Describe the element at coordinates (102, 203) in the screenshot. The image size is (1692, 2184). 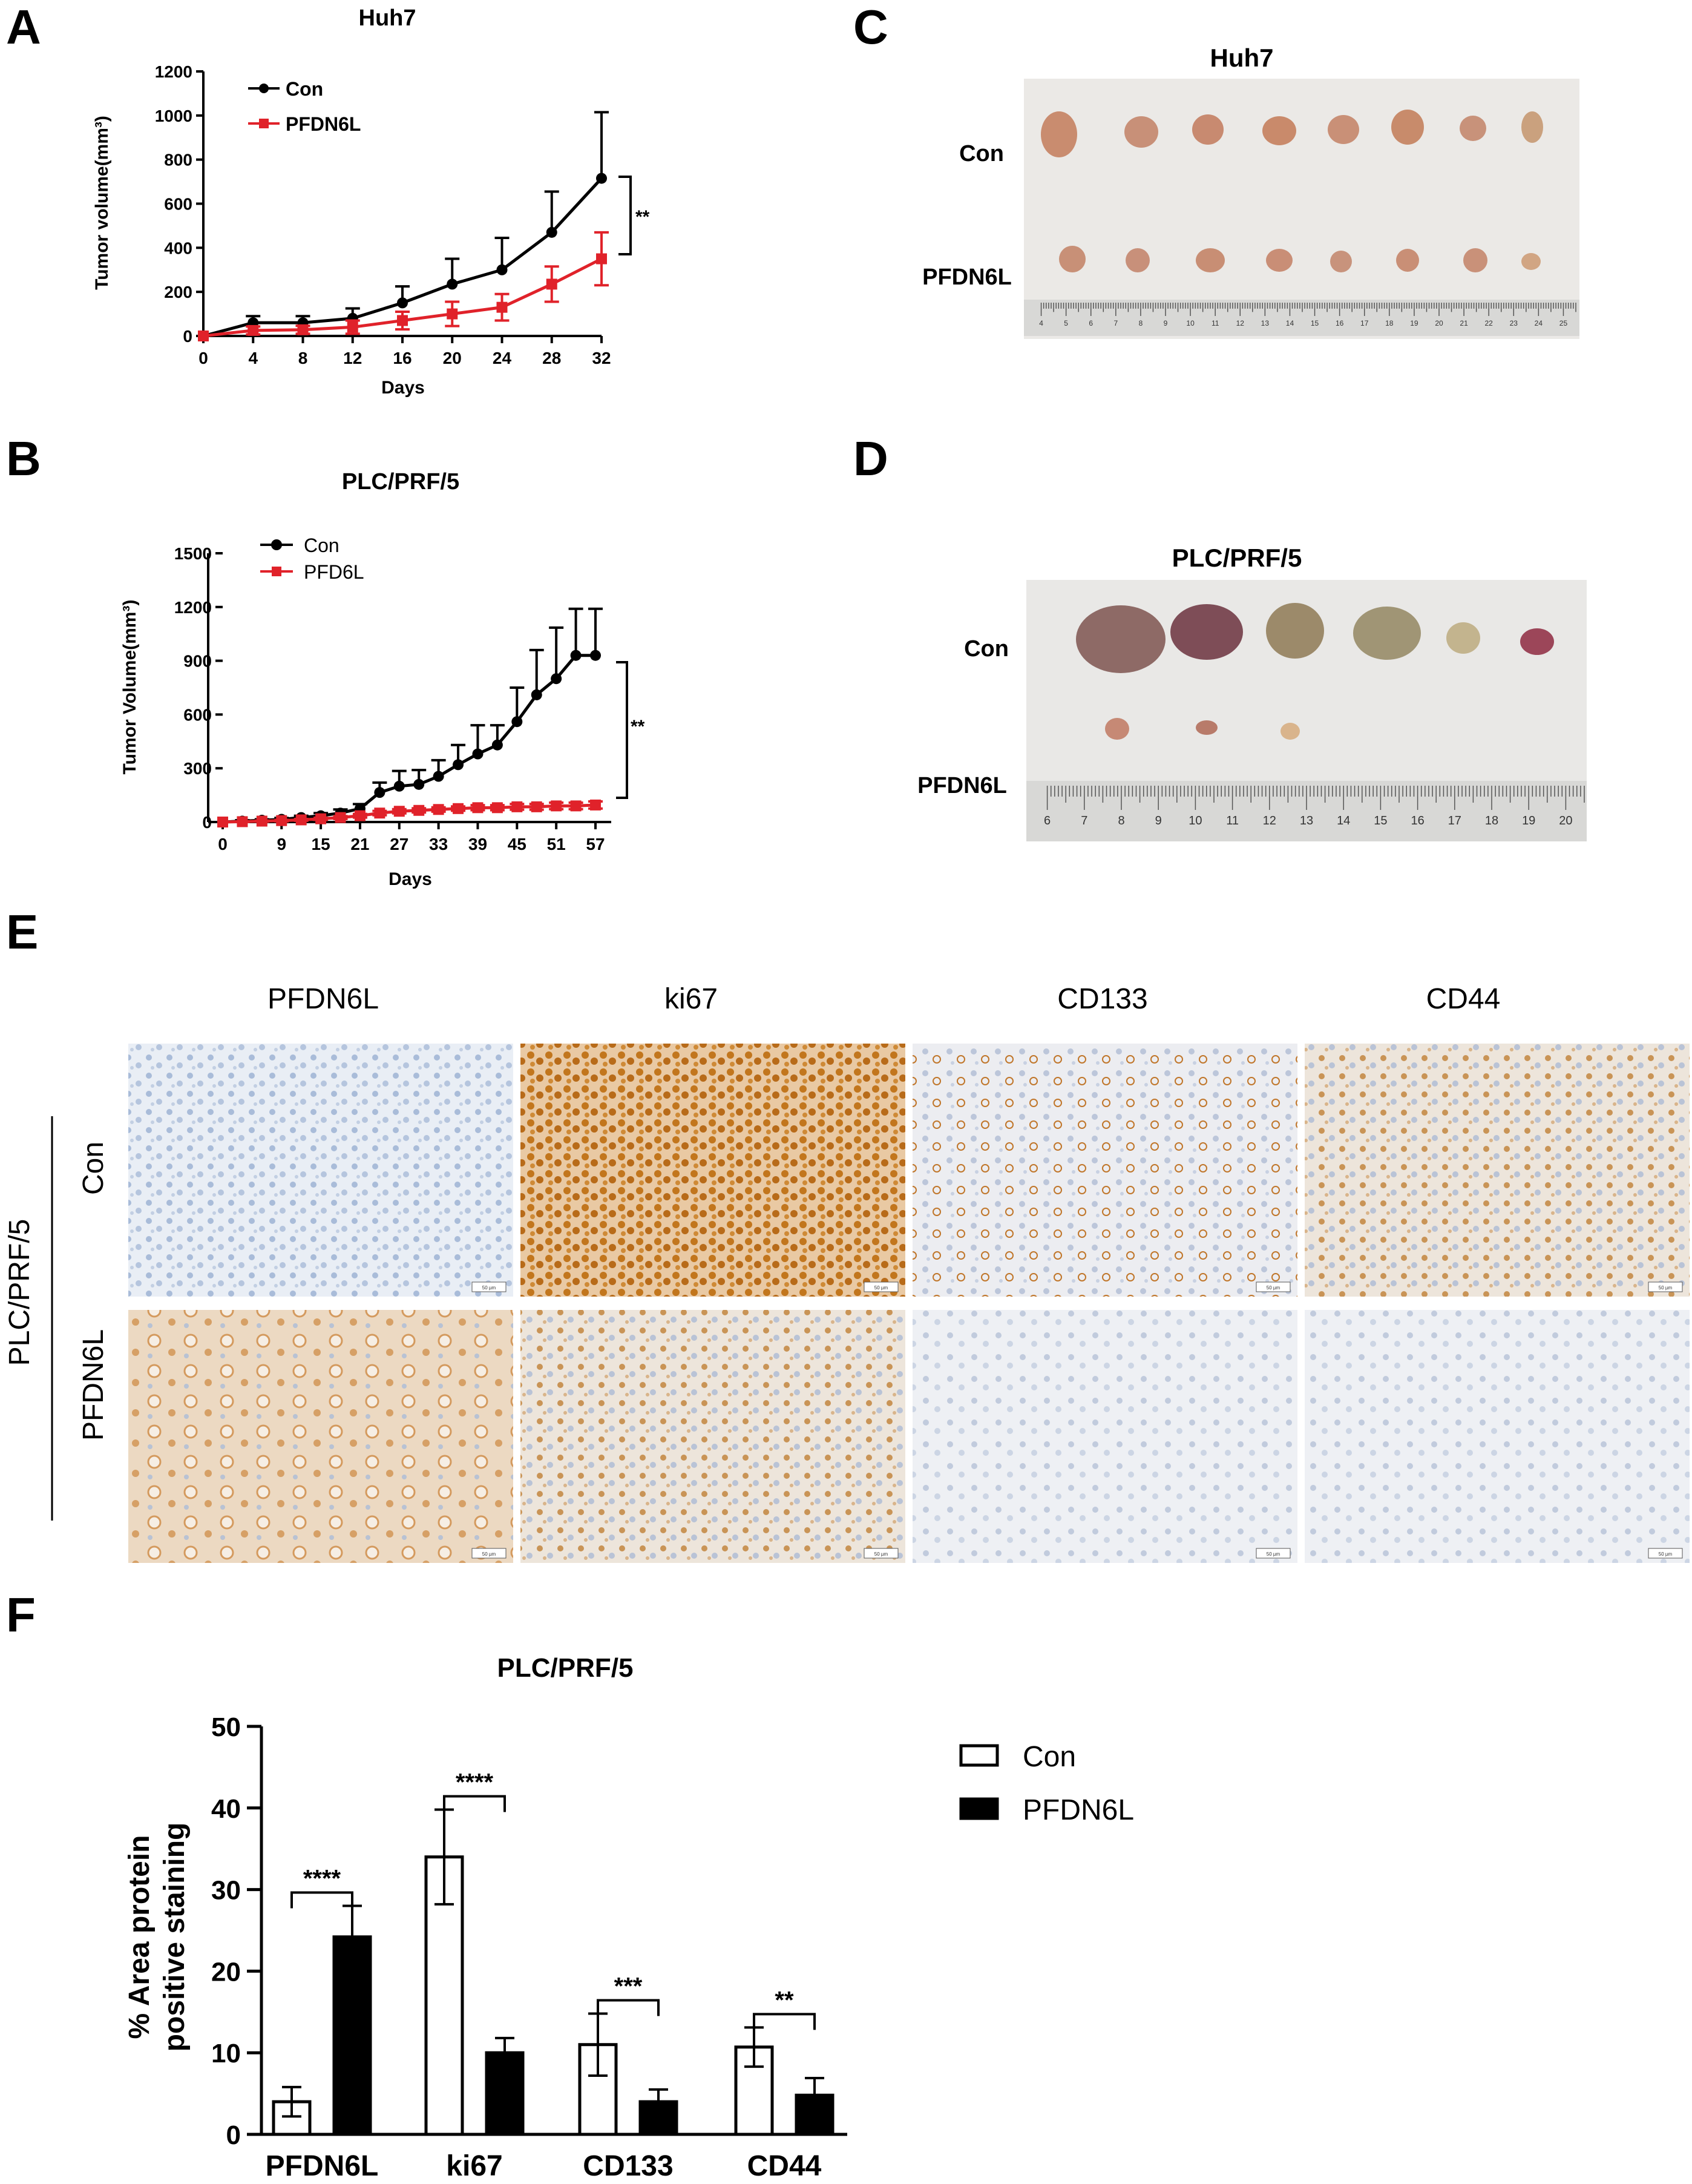
I see `chart-a-ylabel: Tumor volume(mm³)` at that location.